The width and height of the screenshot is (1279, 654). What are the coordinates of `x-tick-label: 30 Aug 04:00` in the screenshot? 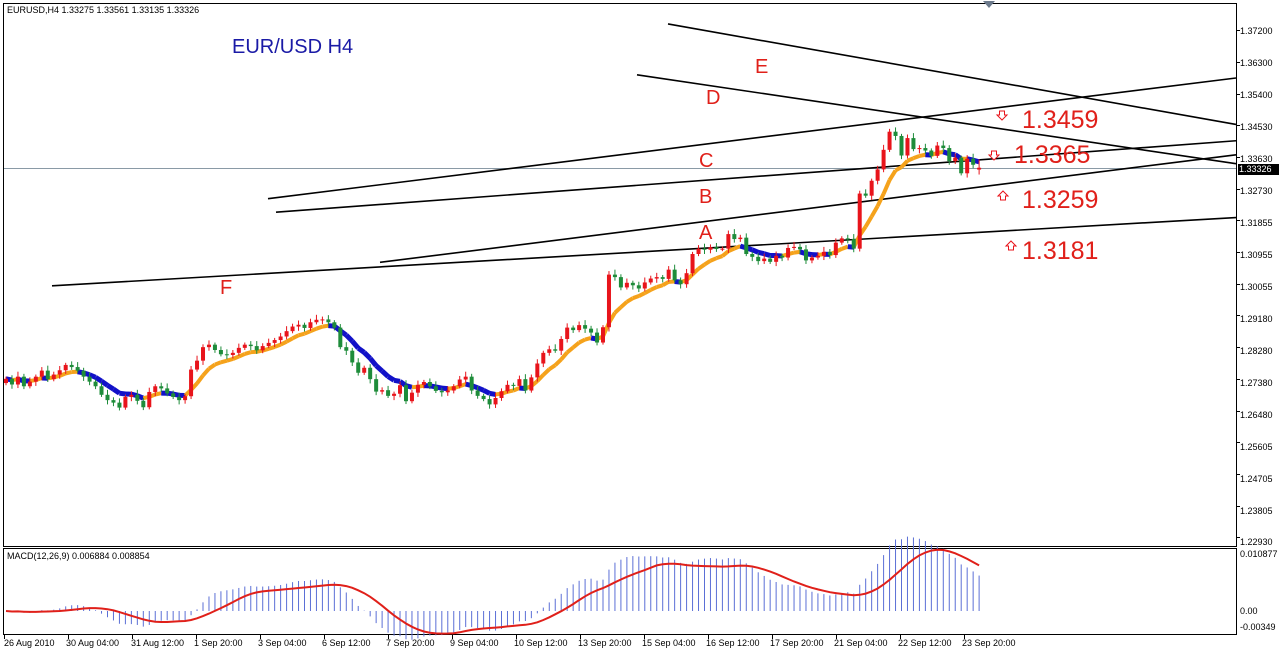 It's located at (93, 643).